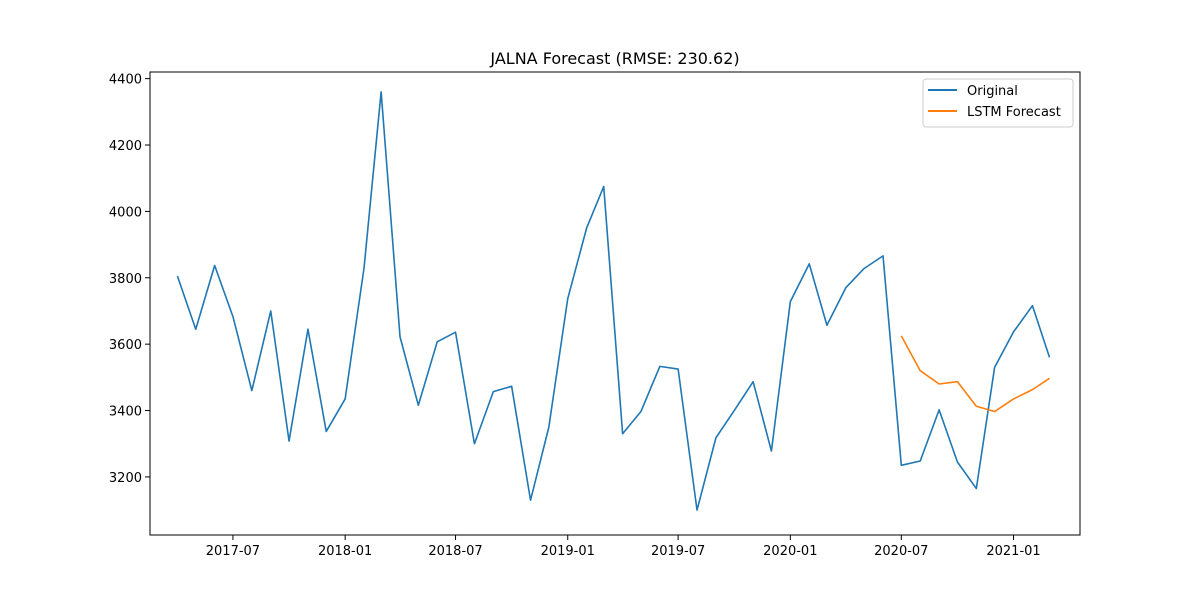 Image resolution: width=1200 pixels, height=600 pixels. Describe the element at coordinates (1013, 551) in the screenshot. I see `x-tick-label: 2021-01` at that location.